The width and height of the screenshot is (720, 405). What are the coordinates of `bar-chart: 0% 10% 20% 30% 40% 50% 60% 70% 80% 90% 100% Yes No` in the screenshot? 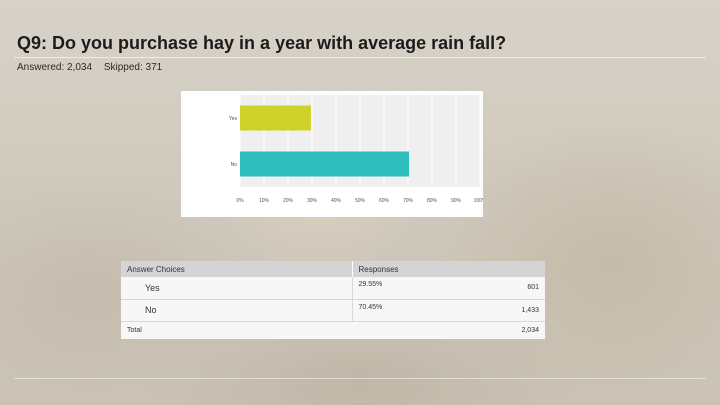 It's located at (332, 154).